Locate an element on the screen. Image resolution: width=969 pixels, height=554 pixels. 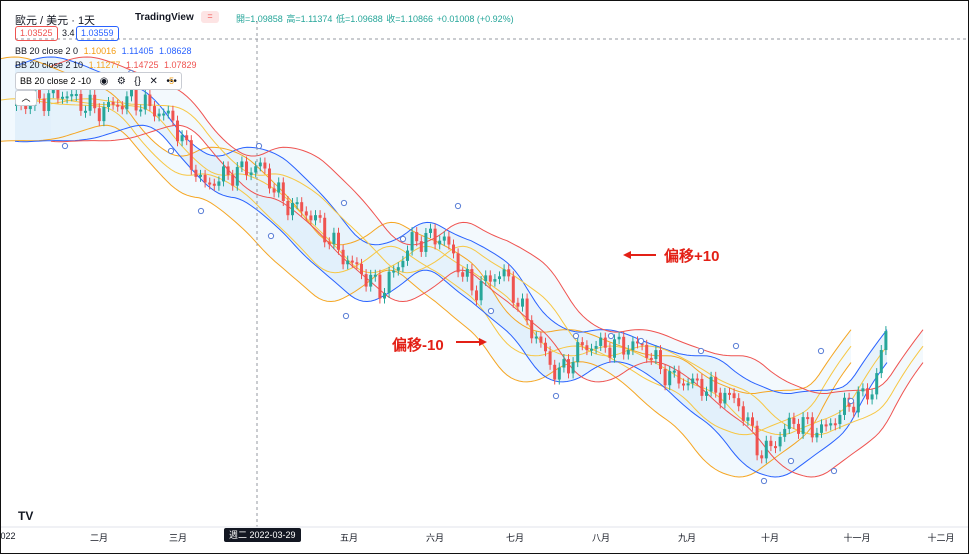
buy-button: 1.03559 is located at coordinates (97, 33).